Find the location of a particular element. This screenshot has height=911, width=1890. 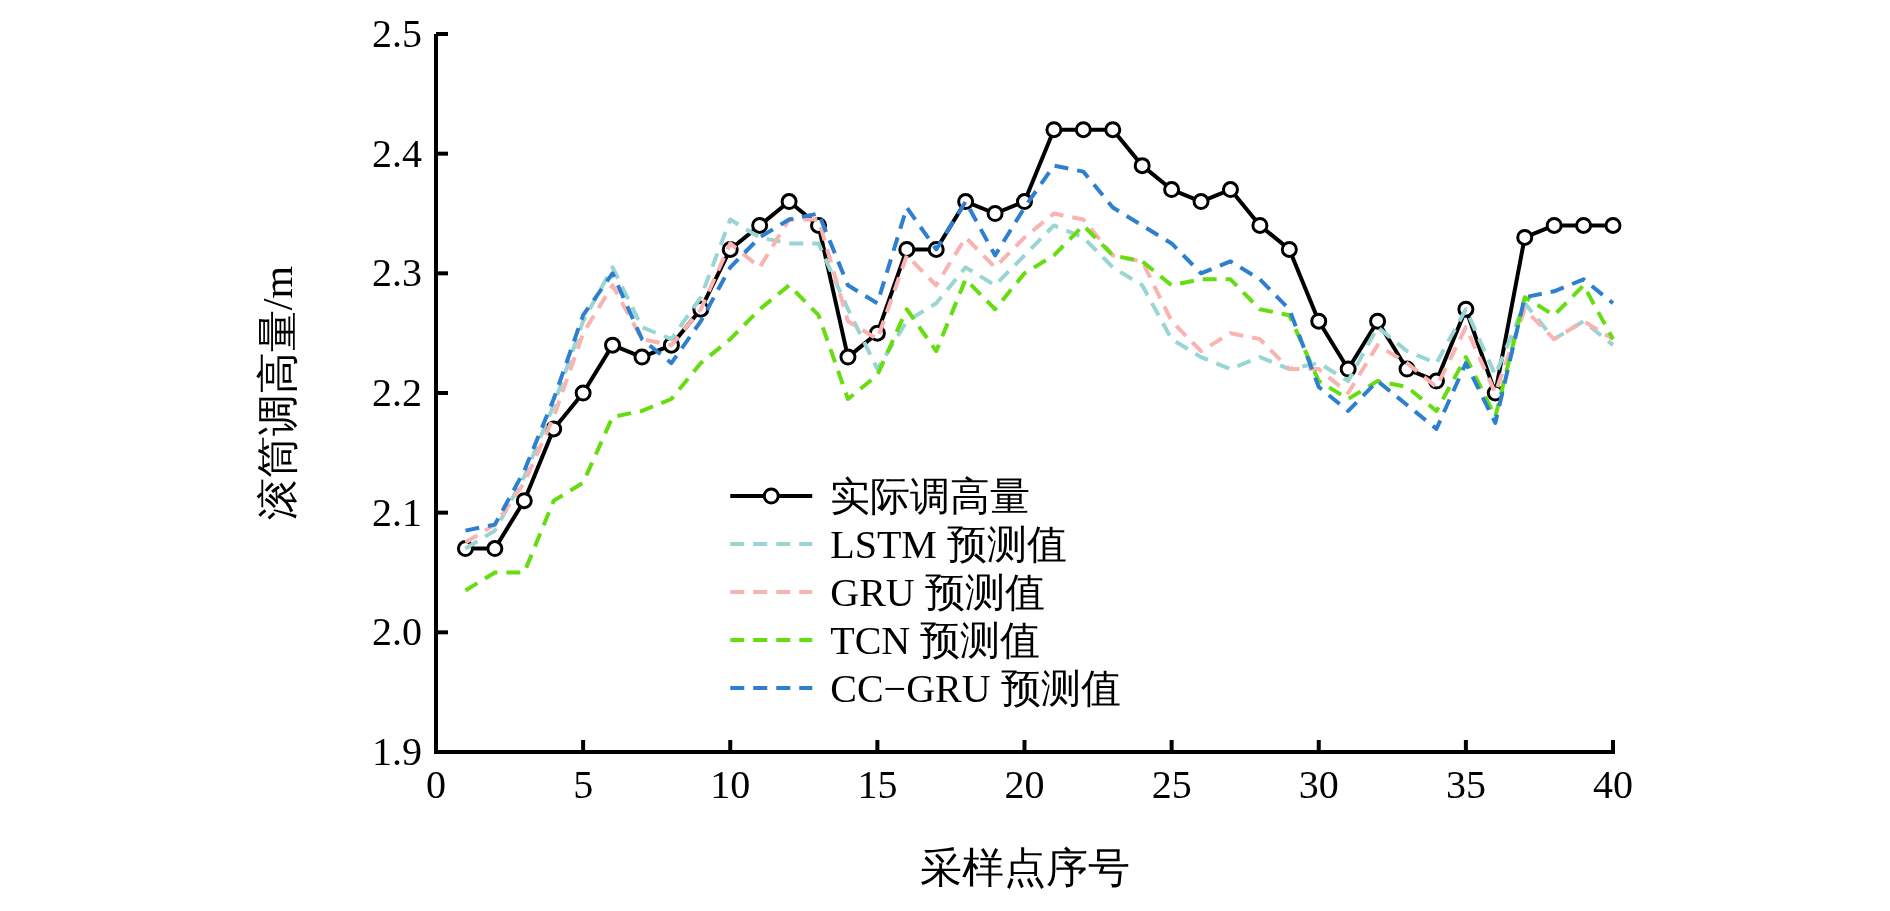

x-tick-label: 25 is located at coordinates (1171, 784).